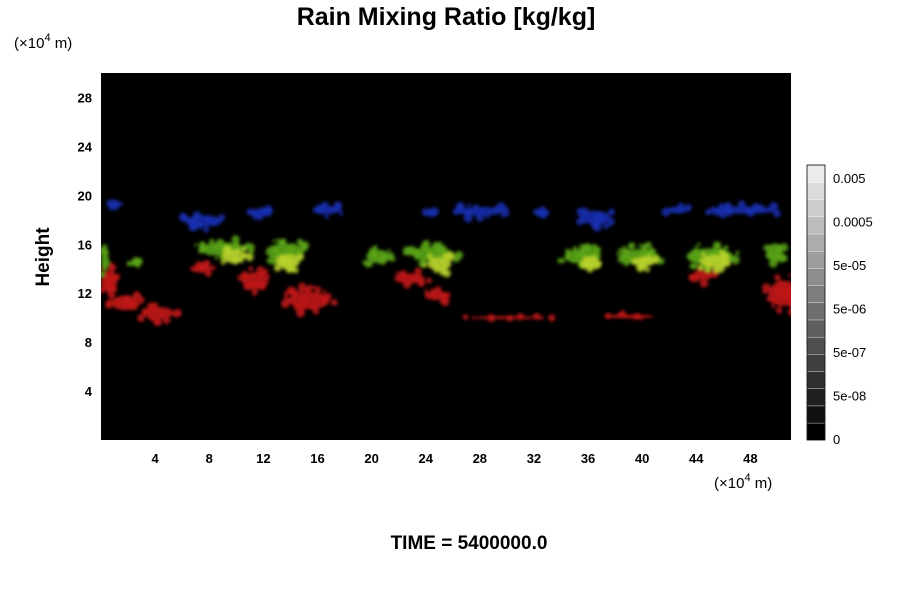  What do you see at coordinates (451, 293) in the screenshot?
I see `rain-layer` at bounding box center [451, 293].